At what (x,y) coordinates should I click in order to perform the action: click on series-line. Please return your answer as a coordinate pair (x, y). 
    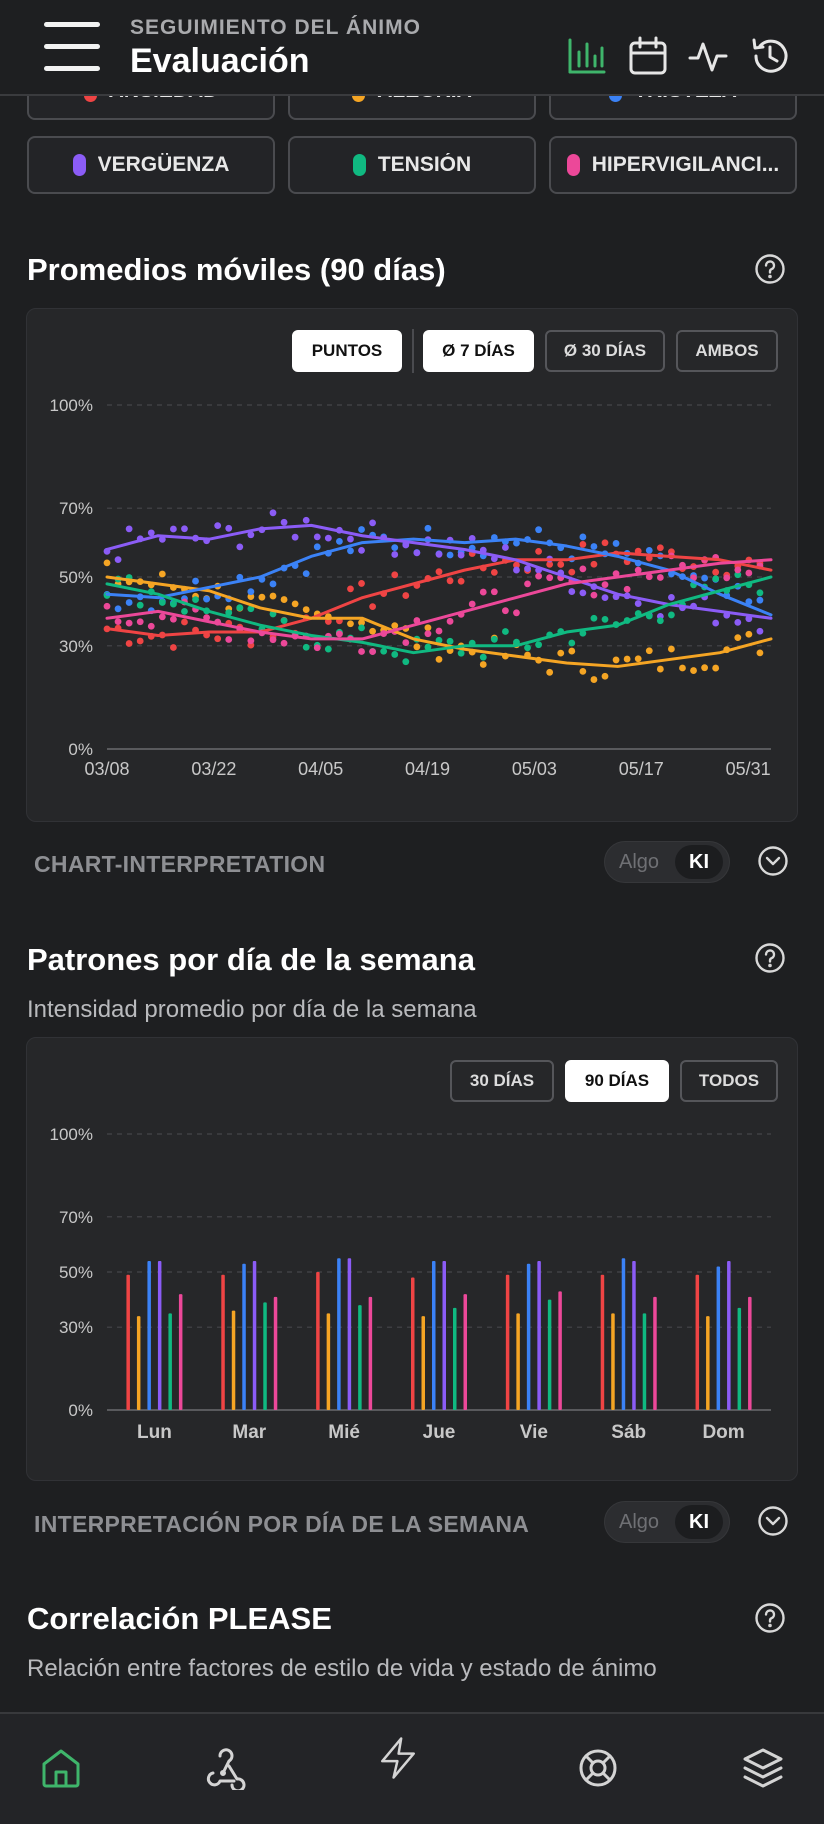
    Looking at the image, I should click on (439, 615).